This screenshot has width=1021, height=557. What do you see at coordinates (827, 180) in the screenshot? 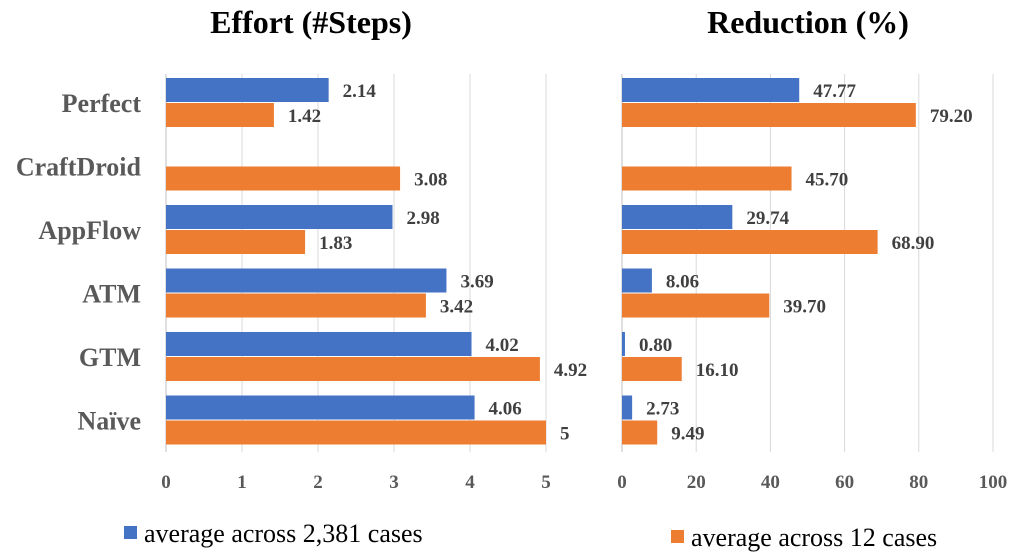
I see `reduction-data-label: 45.70` at bounding box center [827, 180].